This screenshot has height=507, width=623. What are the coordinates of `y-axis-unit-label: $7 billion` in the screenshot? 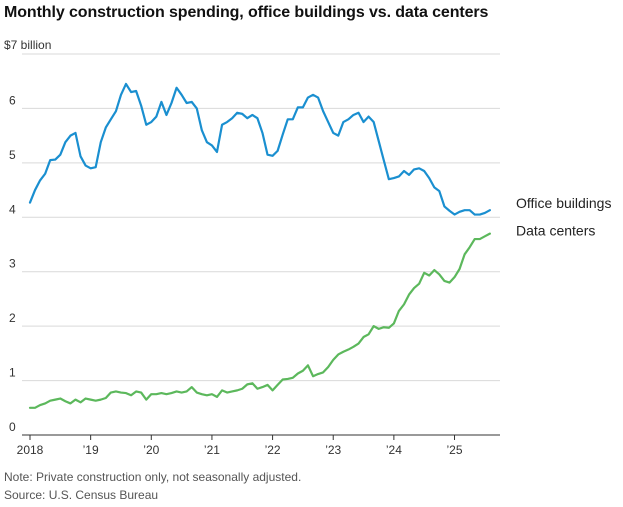 It's located at (28, 45).